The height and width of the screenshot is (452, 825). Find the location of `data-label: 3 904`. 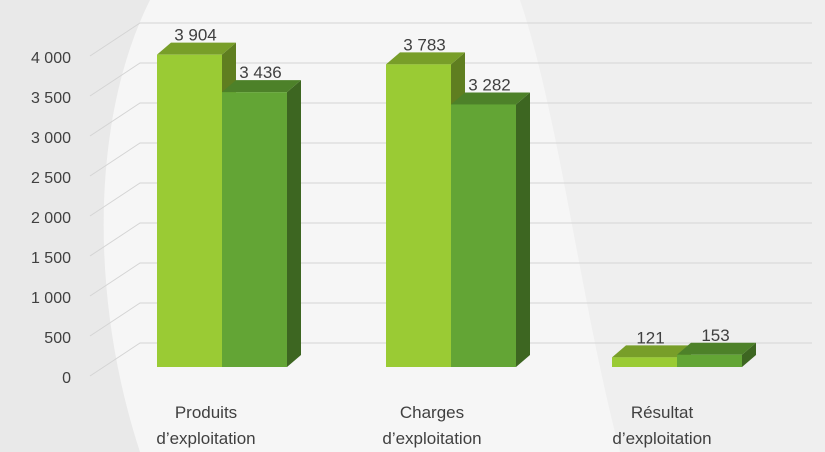

data-label: 3 904 is located at coordinates (195, 35).